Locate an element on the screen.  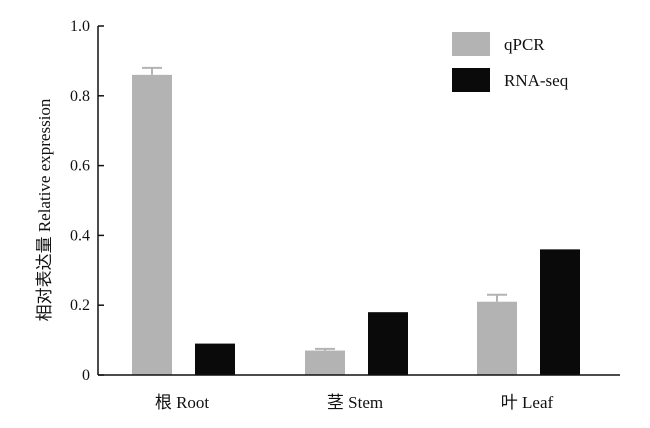
y-tick-label: 0.2 is located at coordinates (80, 305).